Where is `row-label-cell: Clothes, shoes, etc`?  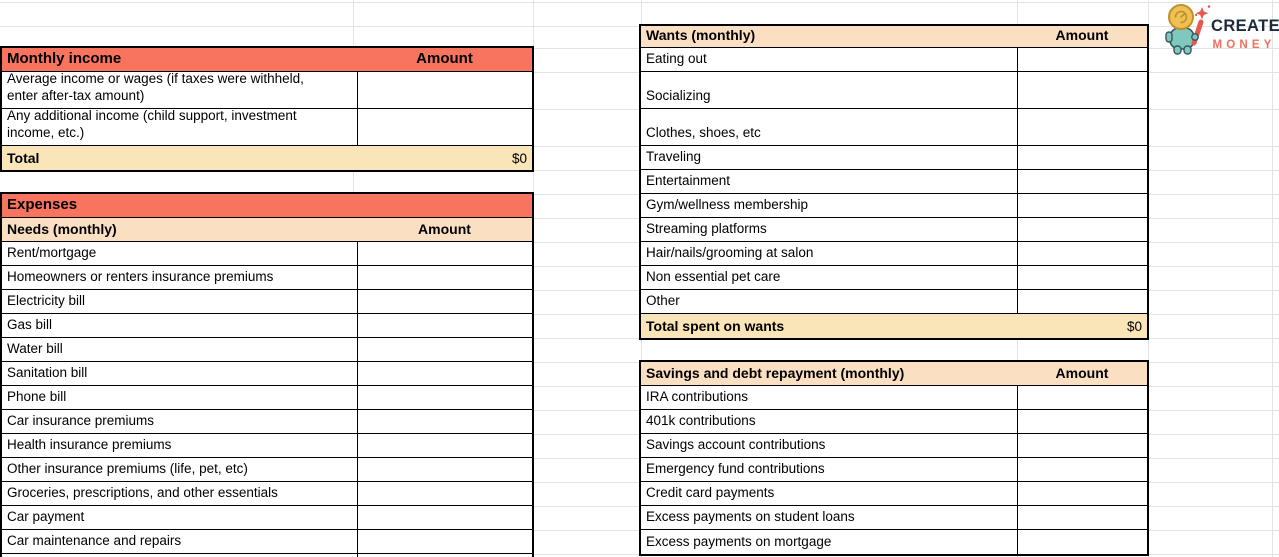 row-label-cell: Clothes, shoes, etc is located at coordinates (829, 127).